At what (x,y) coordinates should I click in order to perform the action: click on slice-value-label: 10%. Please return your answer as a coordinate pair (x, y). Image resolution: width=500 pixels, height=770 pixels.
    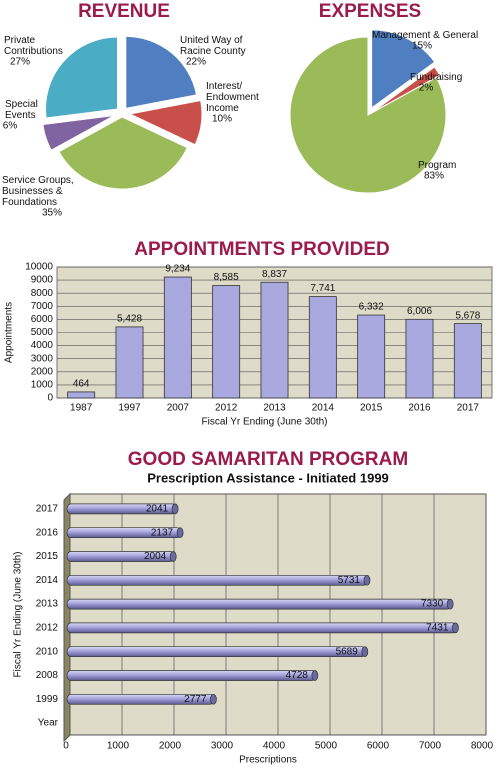
    Looking at the image, I should click on (222, 119).